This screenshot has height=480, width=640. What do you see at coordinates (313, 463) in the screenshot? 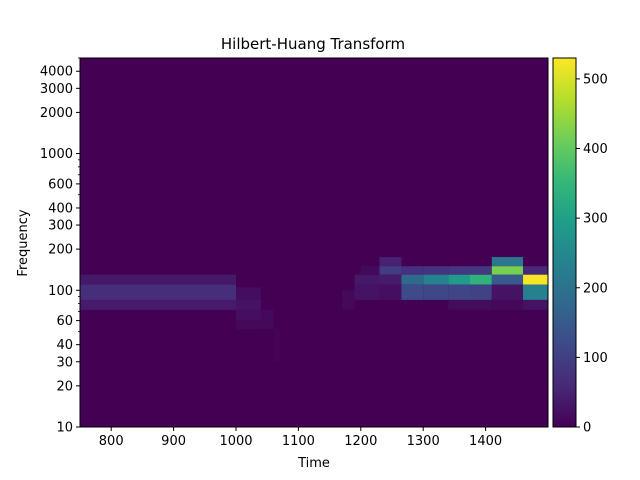
I see `x-axis-label: Time` at bounding box center [313, 463].